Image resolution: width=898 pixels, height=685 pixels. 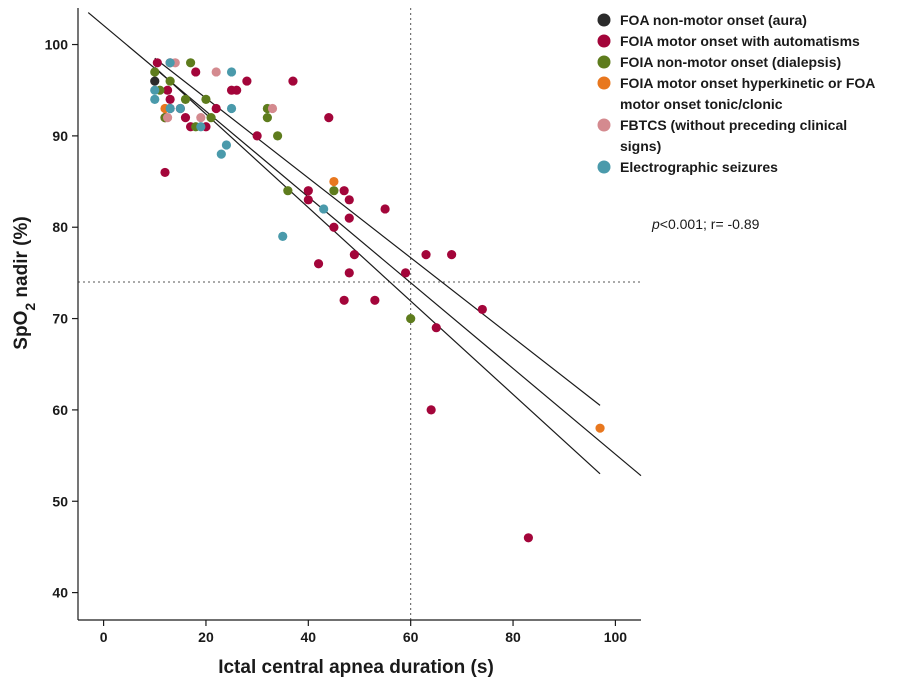 I want to click on legend-label: FOA non-motor onset (aura), so click(x=713, y=20).